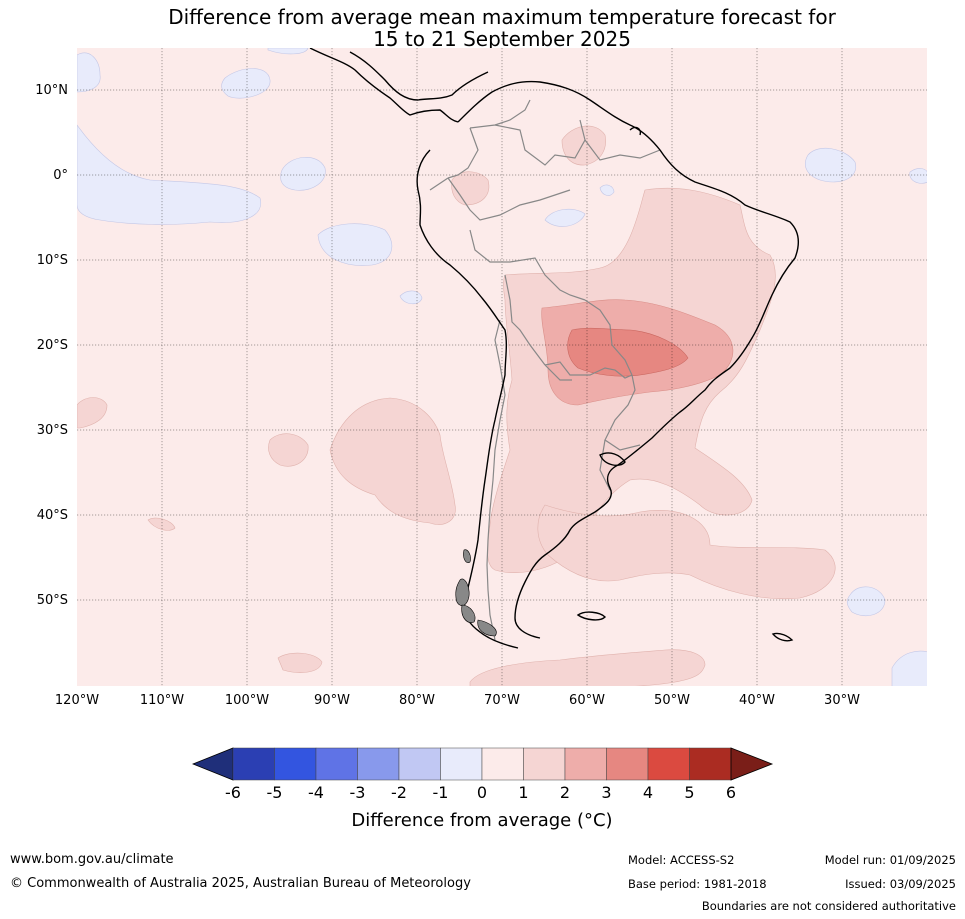 The image size is (965, 919). Describe the element at coordinates (900, 884) in the screenshot. I see `footer-issued: Issued: 03/09/2025` at that location.